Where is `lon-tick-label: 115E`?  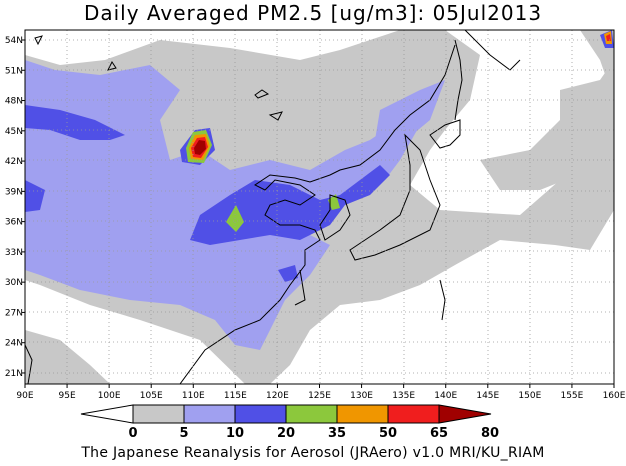 lon-tick-label: 115E is located at coordinates (235, 396).